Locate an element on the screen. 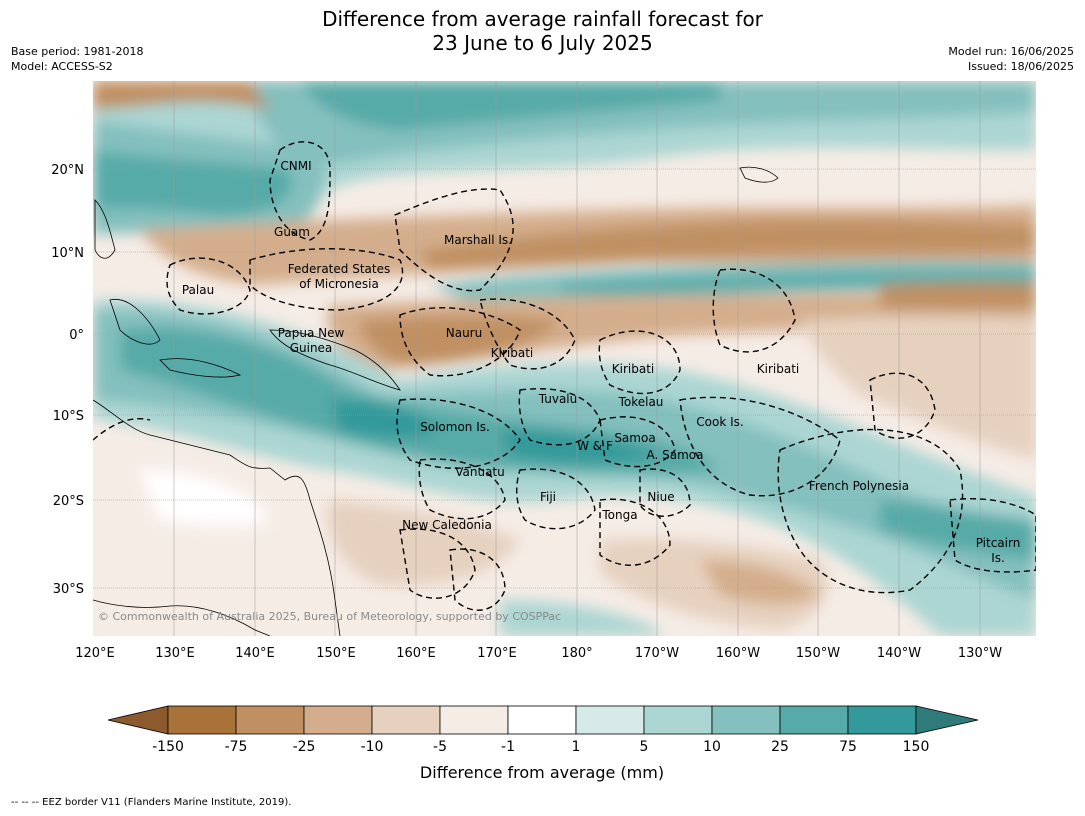 Image resolution: width=1085 pixels, height=816 pixels. lat-label: 20°S is located at coordinates (68, 501).